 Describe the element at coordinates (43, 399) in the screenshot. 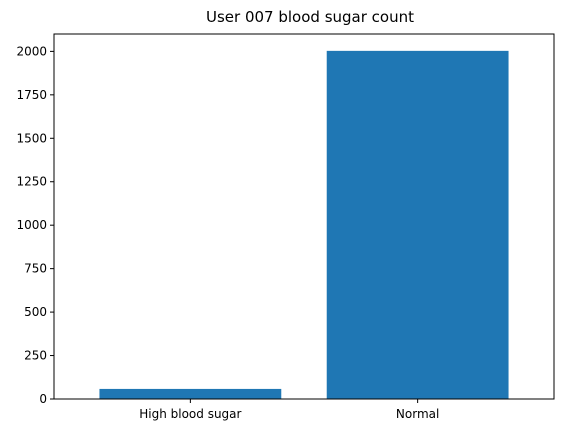

I see `y-tick-label-0: 0` at that location.